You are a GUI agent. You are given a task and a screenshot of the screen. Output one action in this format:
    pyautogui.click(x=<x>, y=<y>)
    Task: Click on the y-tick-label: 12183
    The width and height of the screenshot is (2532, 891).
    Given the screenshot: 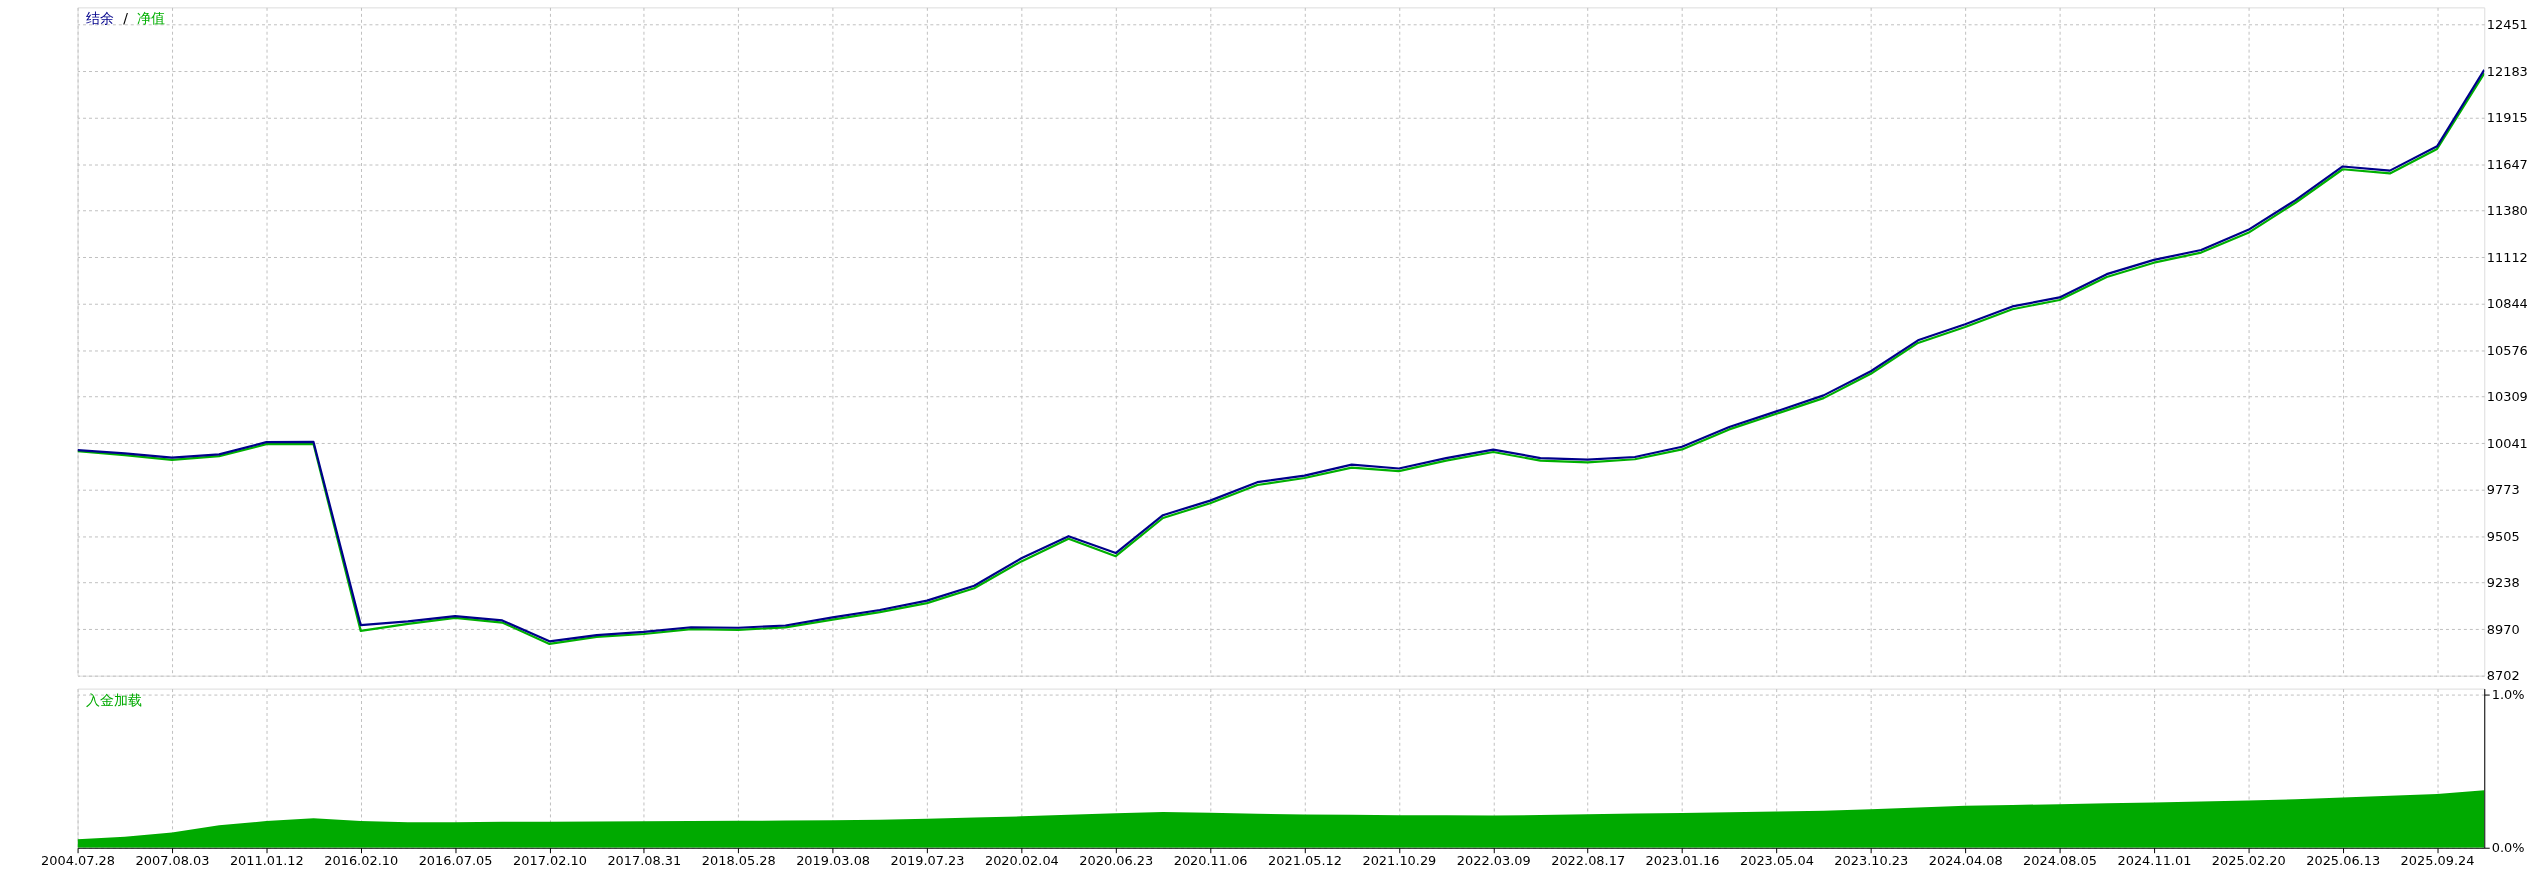 What is the action you would take?
    pyautogui.click(x=2507, y=71)
    